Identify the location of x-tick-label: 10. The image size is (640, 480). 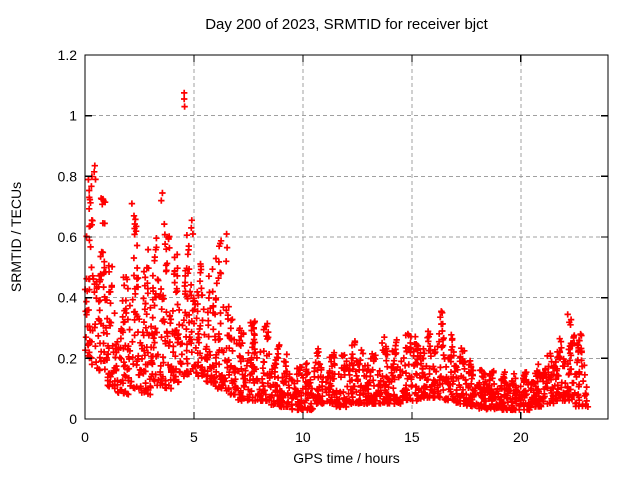
(303, 437).